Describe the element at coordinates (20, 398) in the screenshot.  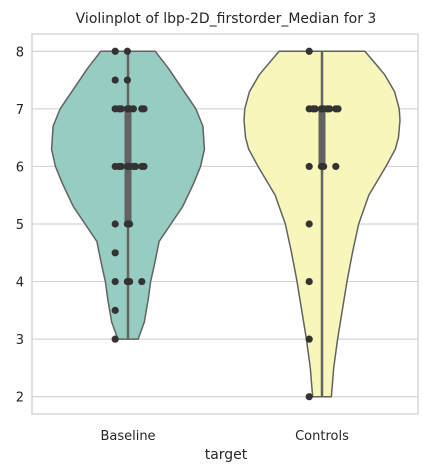
I see `y-tick-label: 2` at that location.